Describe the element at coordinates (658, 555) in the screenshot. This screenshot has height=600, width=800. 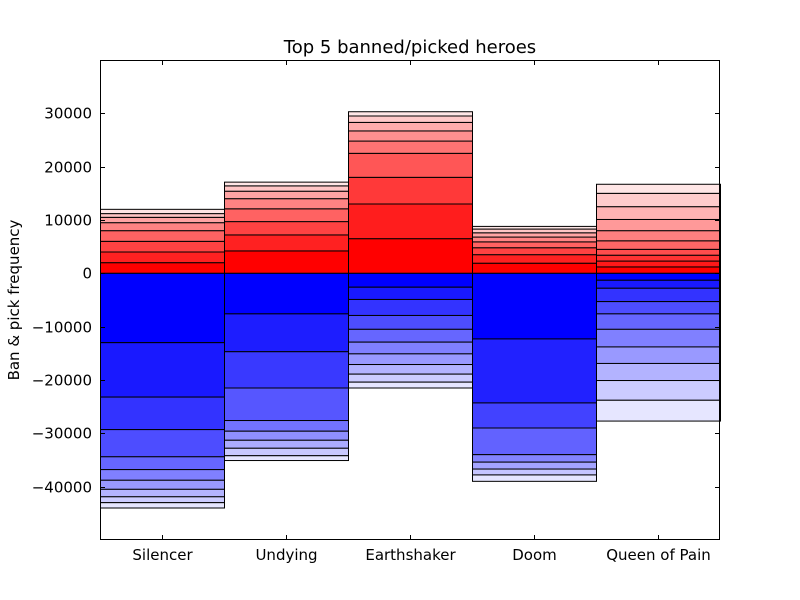
I see `x-tick-label: Queen of Pain` at that location.